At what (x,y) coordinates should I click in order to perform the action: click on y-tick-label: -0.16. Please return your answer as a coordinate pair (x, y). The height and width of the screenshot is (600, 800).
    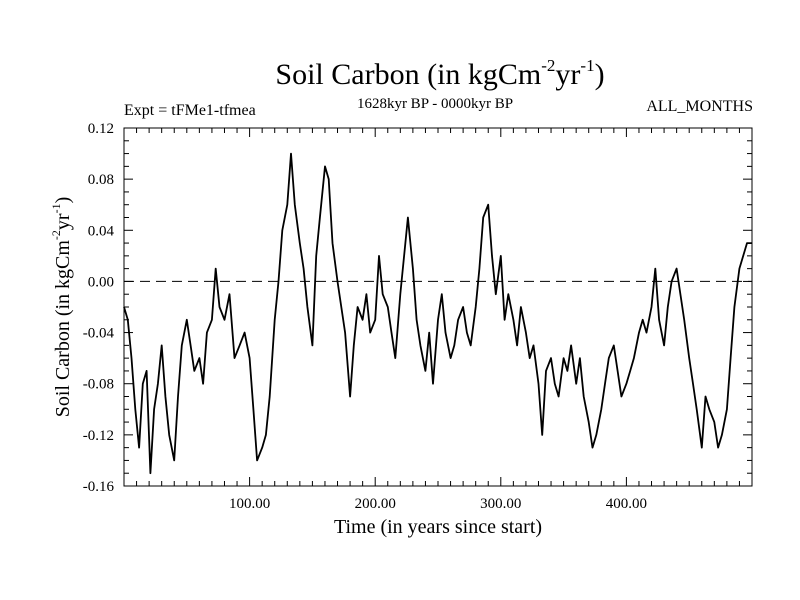
    Looking at the image, I should click on (99, 487).